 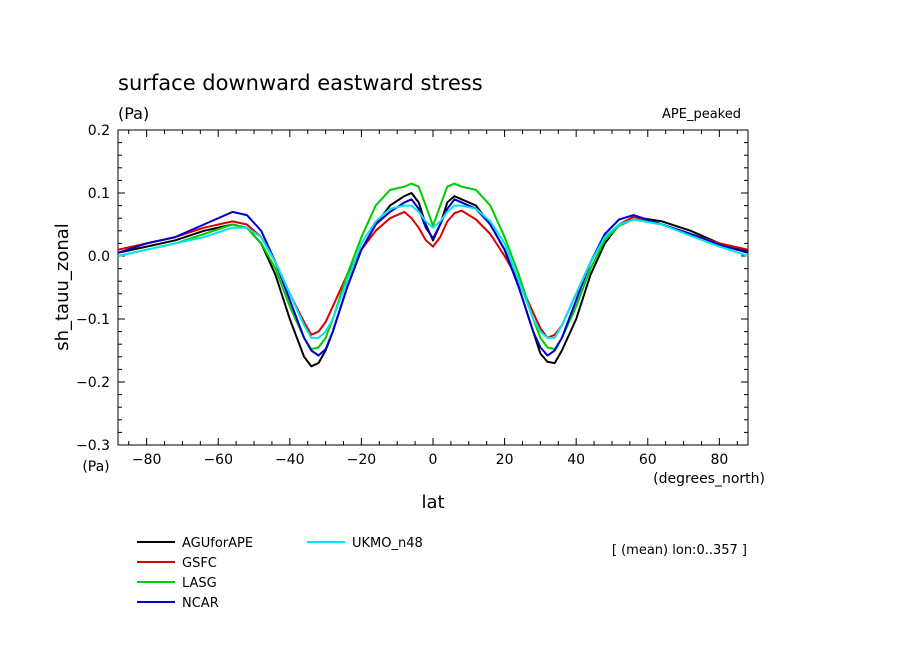 I want to click on y-axis-label: sh_tauu_zonal, so click(x=62, y=287).